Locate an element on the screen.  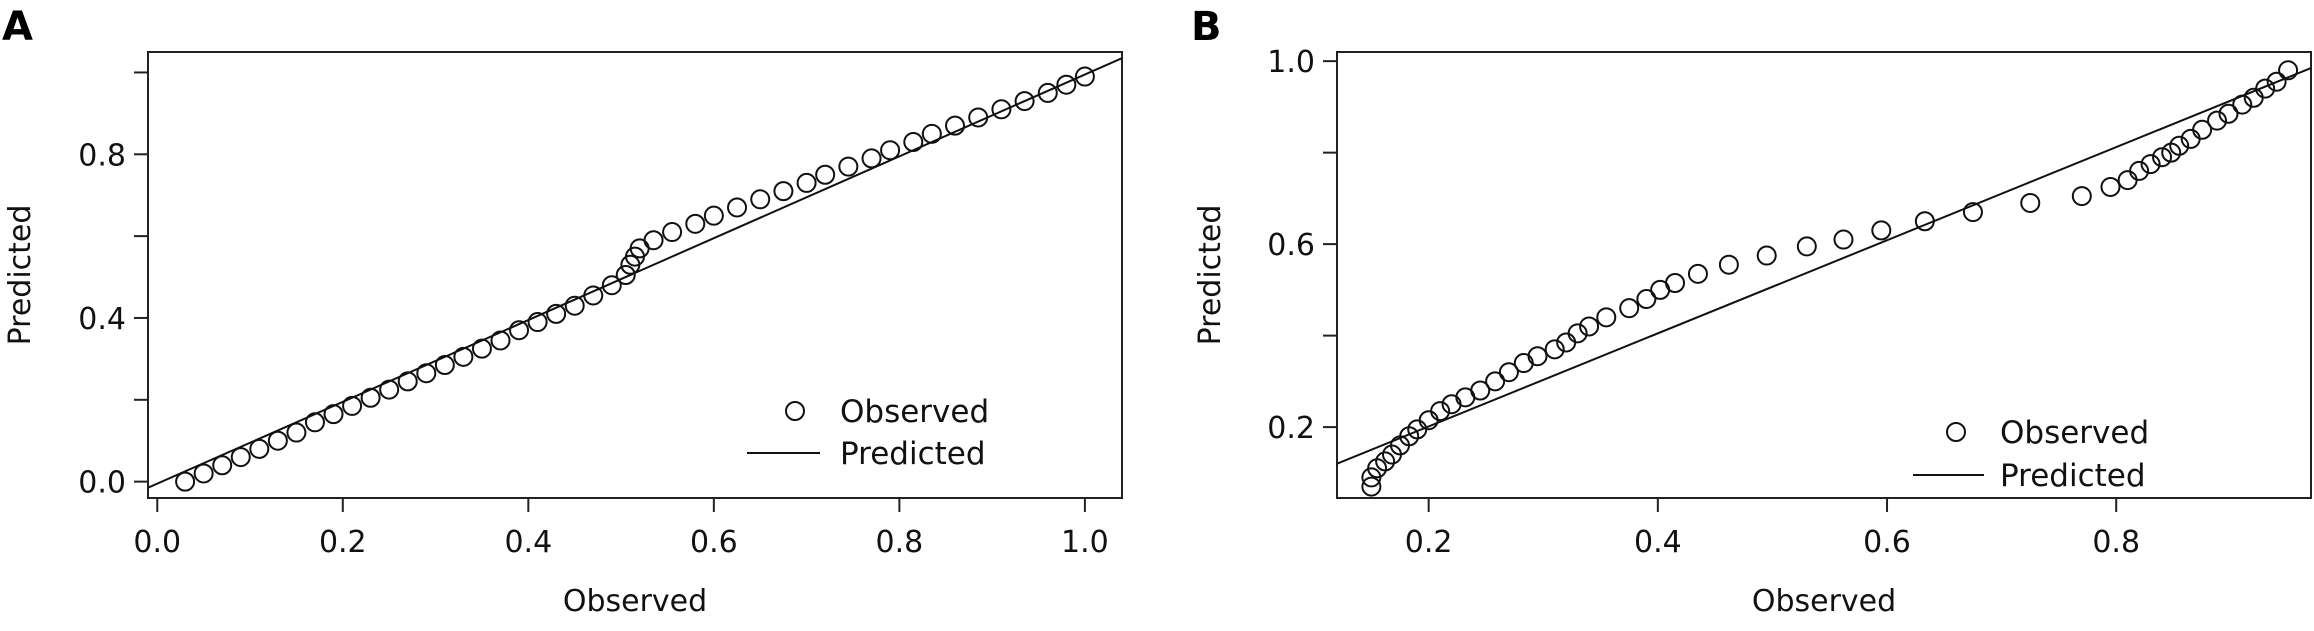
chart-b-x-tick-label: 0.4 is located at coordinates (1658, 542).